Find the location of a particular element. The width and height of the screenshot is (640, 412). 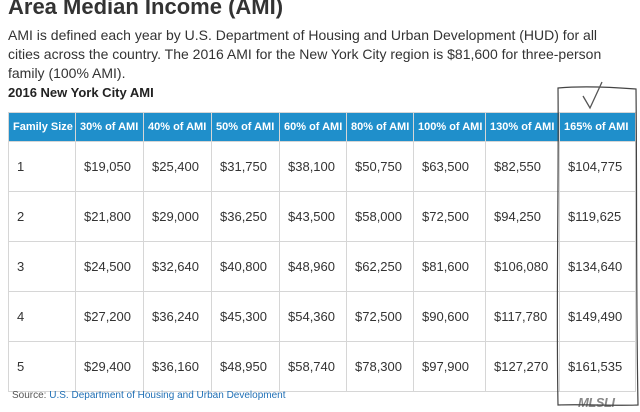

column-header: 130% of AMI is located at coordinates (522, 127).